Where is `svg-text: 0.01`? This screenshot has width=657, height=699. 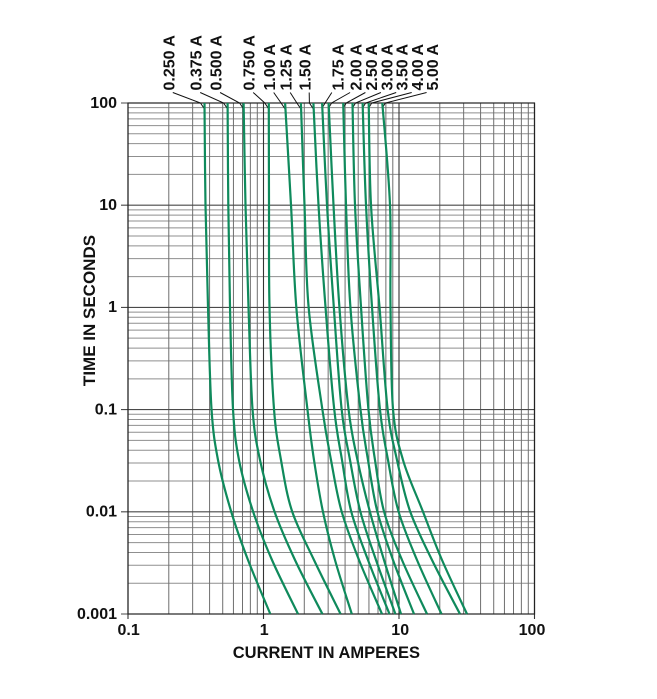
svg-text: 0.01 is located at coordinates (101, 512).